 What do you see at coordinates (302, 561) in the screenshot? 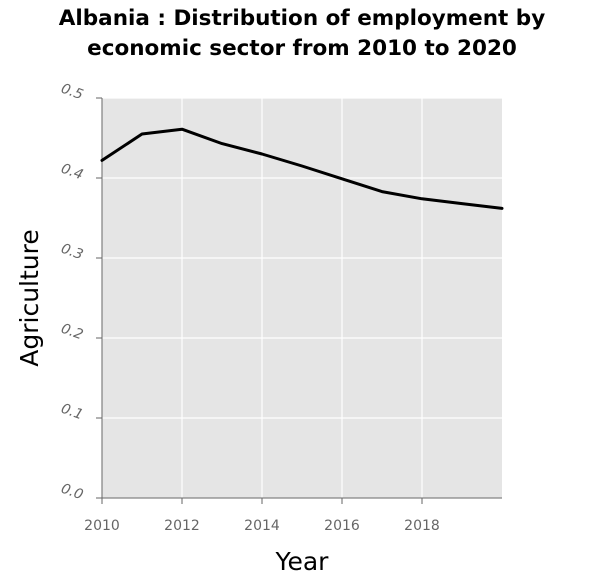
I see `x-axis-title: Year` at bounding box center [302, 561].